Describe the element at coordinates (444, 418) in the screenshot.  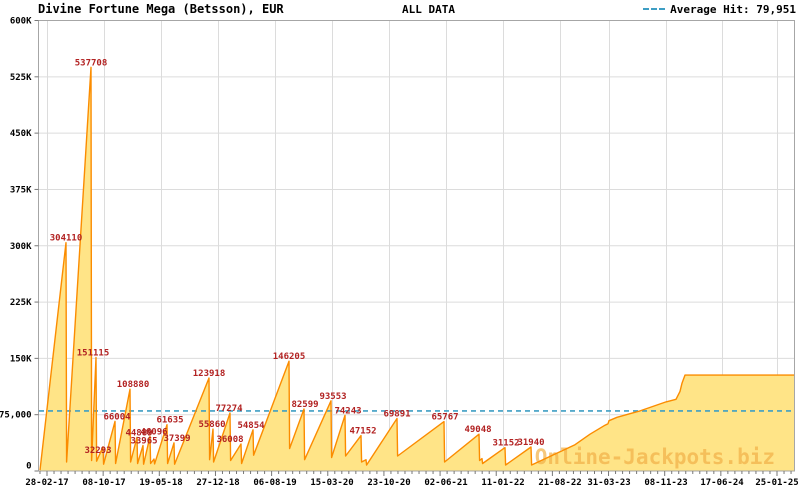
I see `peak-value-label: 65767` at that location.